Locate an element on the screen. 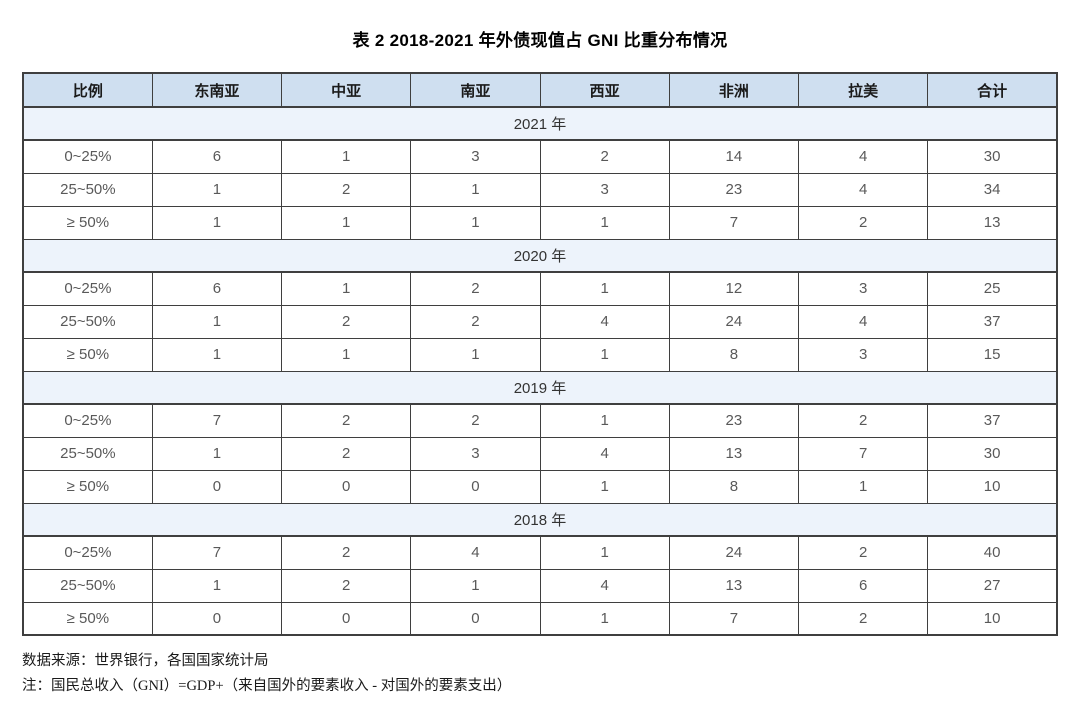 The height and width of the screenshot is (716, 1080). column-header-ratio: 比例 is located at coordinates (87, 90).